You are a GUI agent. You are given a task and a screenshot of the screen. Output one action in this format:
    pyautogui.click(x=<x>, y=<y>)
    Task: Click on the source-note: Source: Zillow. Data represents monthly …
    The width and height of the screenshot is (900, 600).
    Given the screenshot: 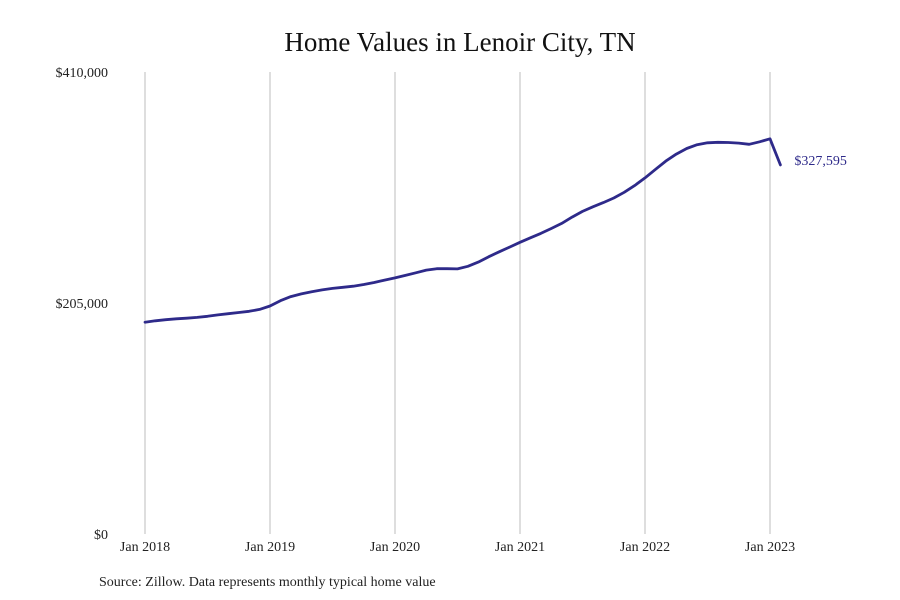 What is the action you would take?
    pyautogui.click(x=267, y=582)
    